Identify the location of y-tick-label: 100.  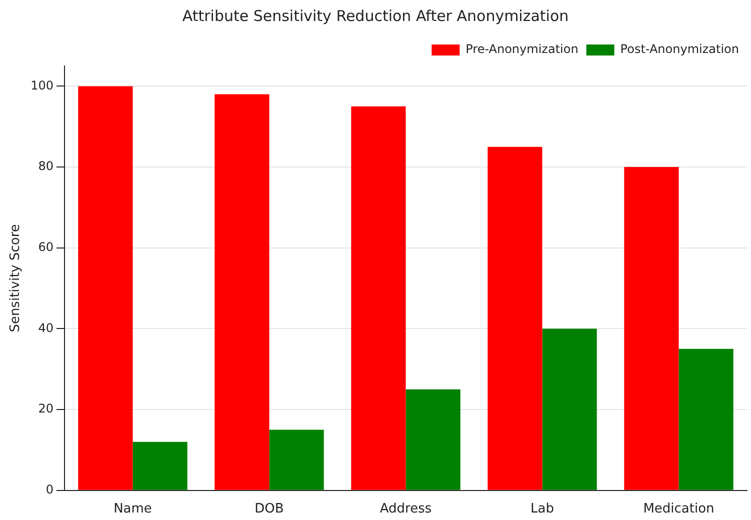
(42, 85).